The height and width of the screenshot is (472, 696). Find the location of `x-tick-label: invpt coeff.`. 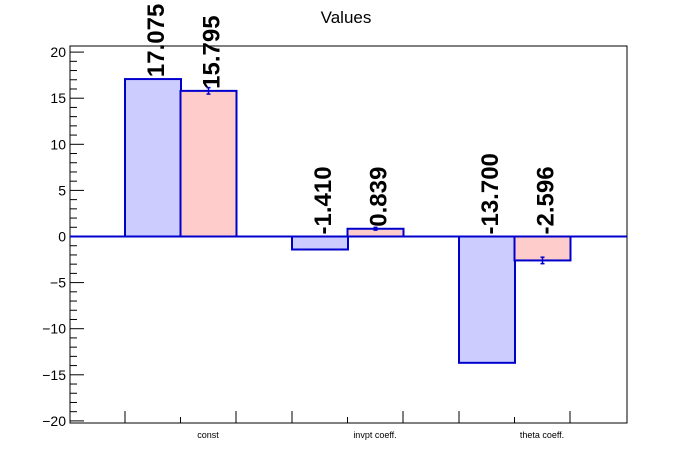

x-tick-label: invpt coeff. is located at coordinates (374, 435).